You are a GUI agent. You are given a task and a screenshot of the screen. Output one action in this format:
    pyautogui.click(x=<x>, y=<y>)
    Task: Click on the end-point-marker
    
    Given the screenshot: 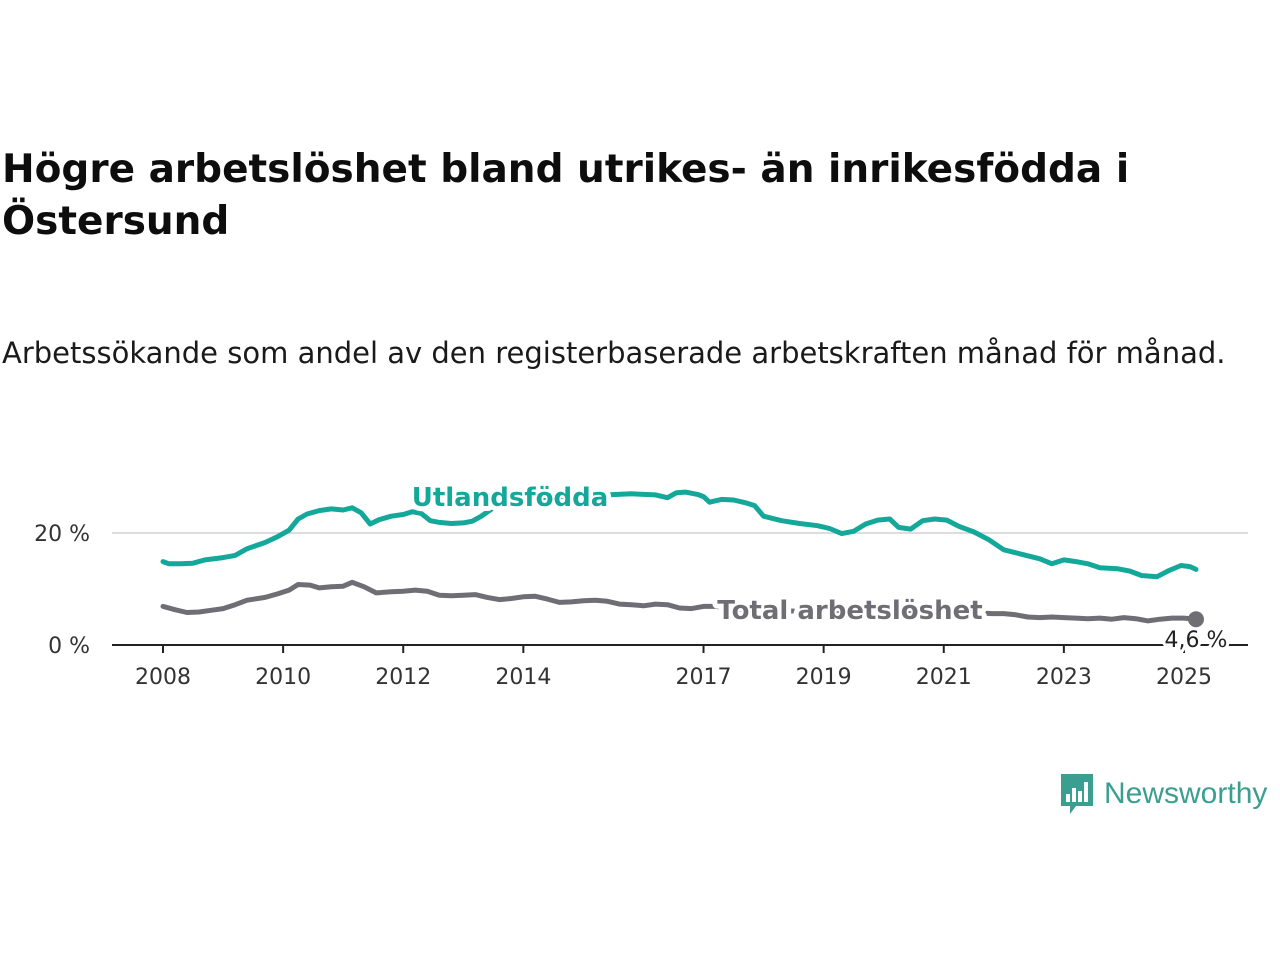 What is the action you would take?
    pyautogui.click(x=1196, y=619)
    